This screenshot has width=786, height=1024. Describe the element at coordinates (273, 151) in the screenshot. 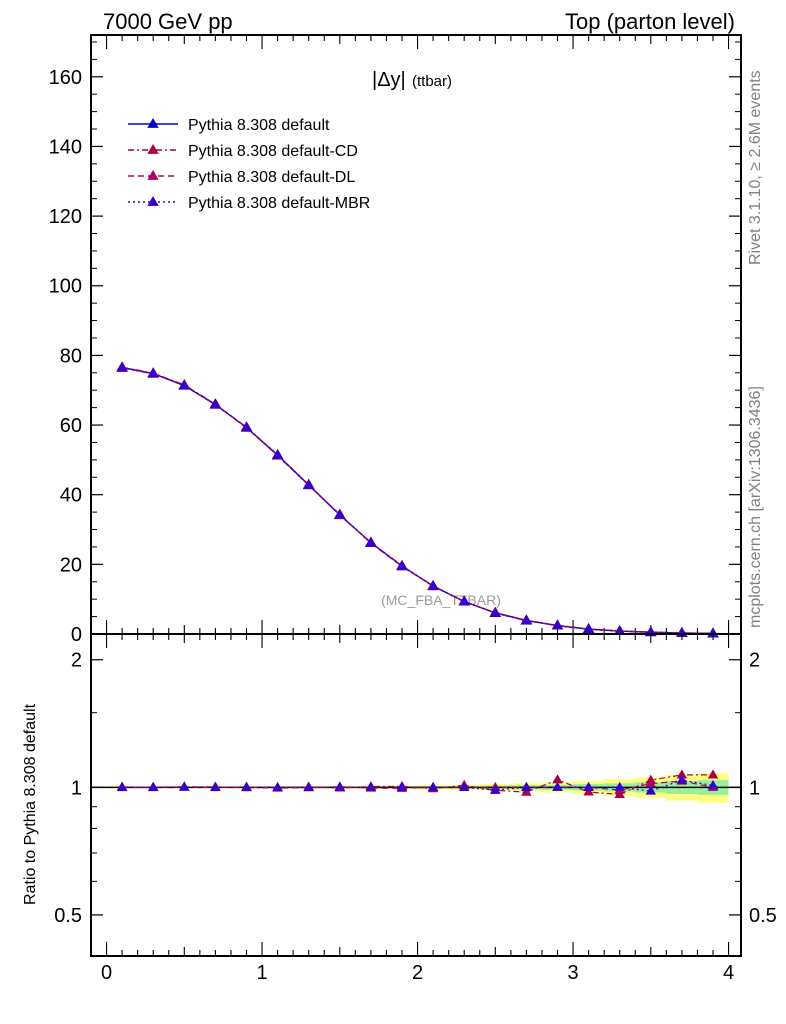

I see `legend-entry: Pythia 8.308 default-CD` at that location.